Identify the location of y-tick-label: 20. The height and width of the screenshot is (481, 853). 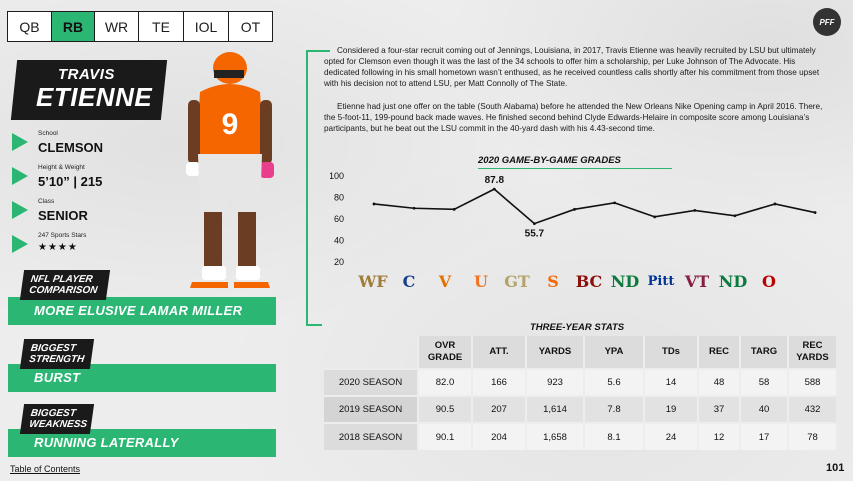
(339, 262).